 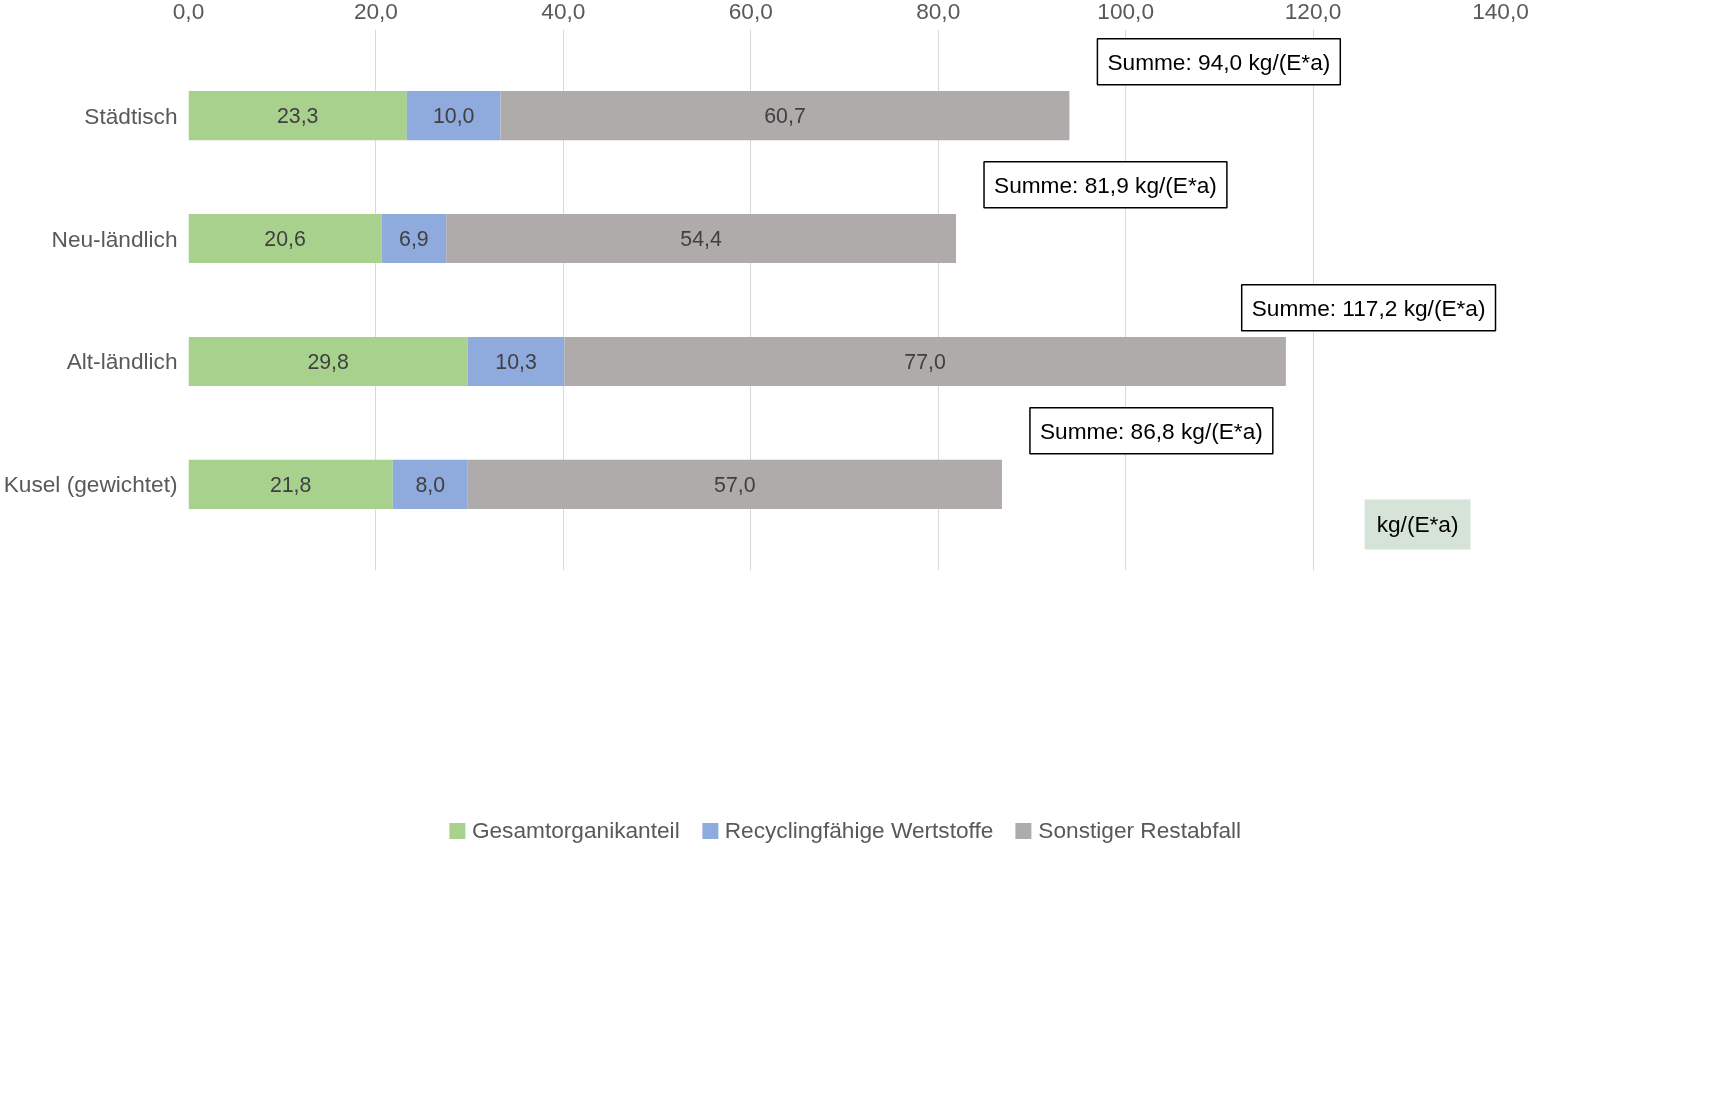 I want to click on data-label: 21,8, so click(x=290, y=484).